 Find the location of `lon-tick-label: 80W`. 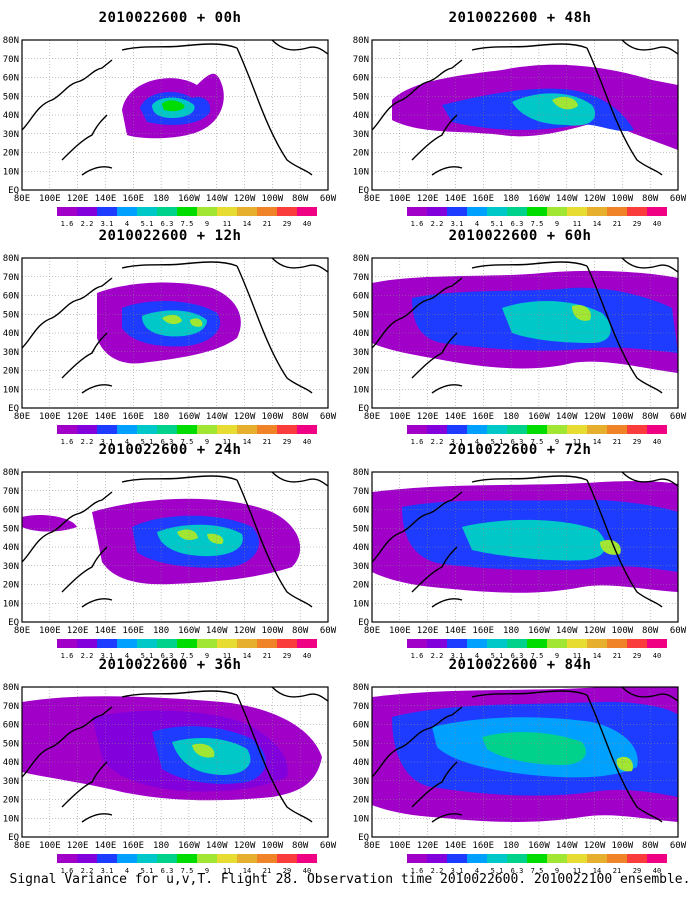

lon-tick-label: 80W is located at coordinates (650, 631).